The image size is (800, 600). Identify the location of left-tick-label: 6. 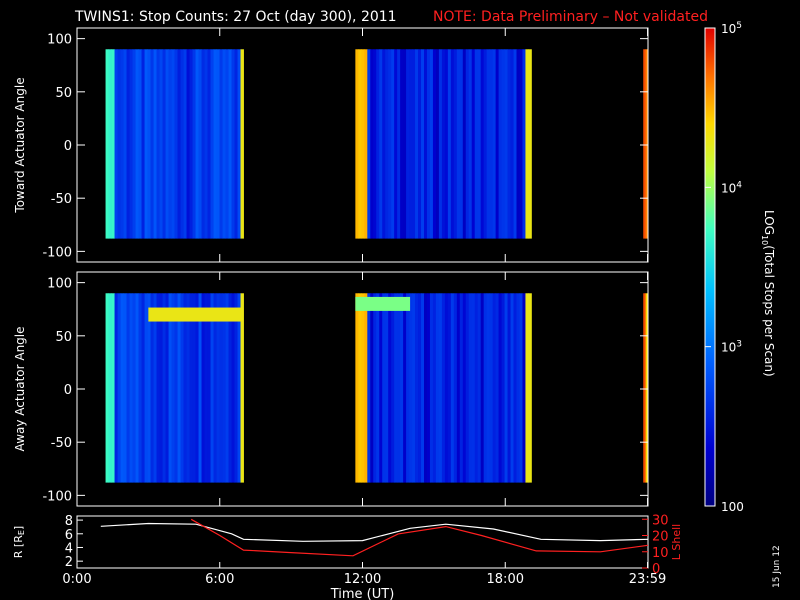
(69, 535).